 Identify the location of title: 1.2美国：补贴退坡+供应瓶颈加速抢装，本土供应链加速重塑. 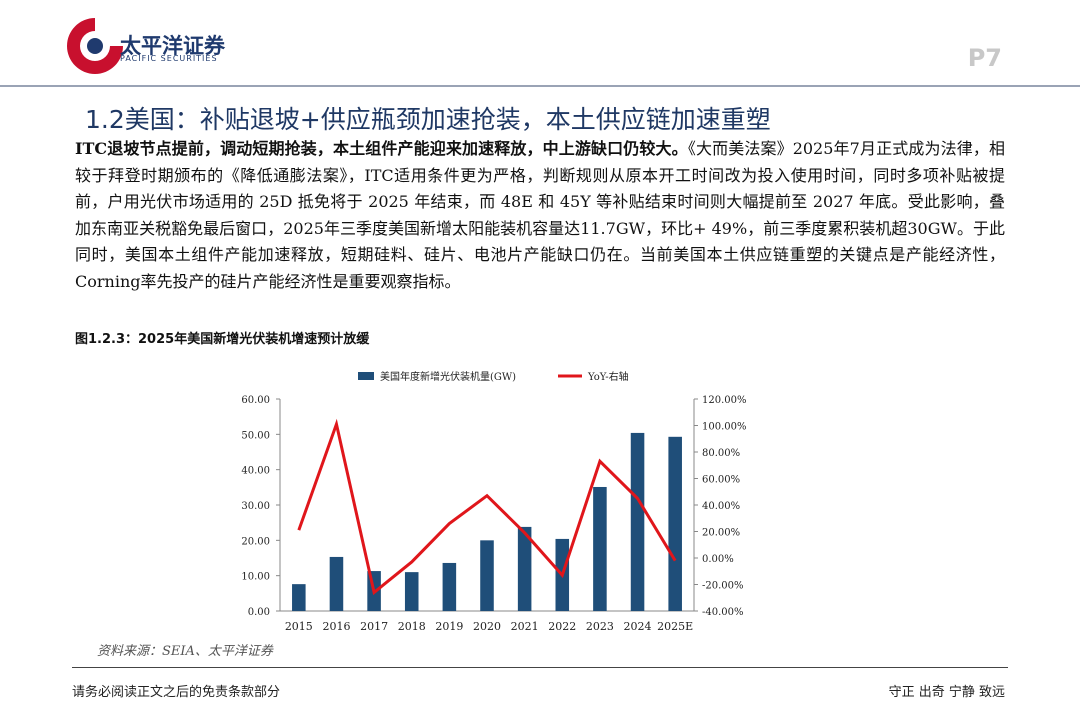
(428, 119).